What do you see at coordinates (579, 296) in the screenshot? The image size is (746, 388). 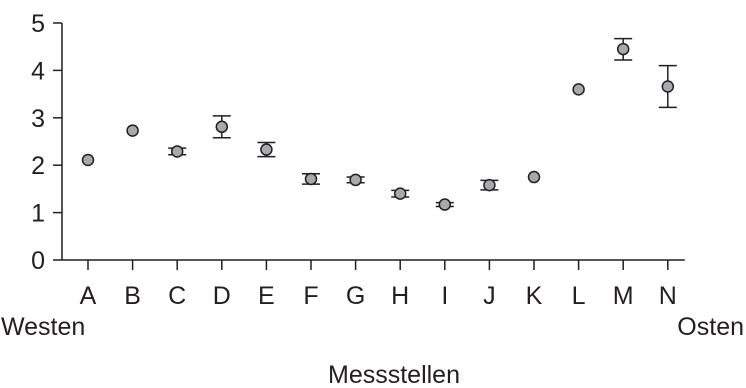 I see `x-tick-label: L` at bounding box center [579, 296].